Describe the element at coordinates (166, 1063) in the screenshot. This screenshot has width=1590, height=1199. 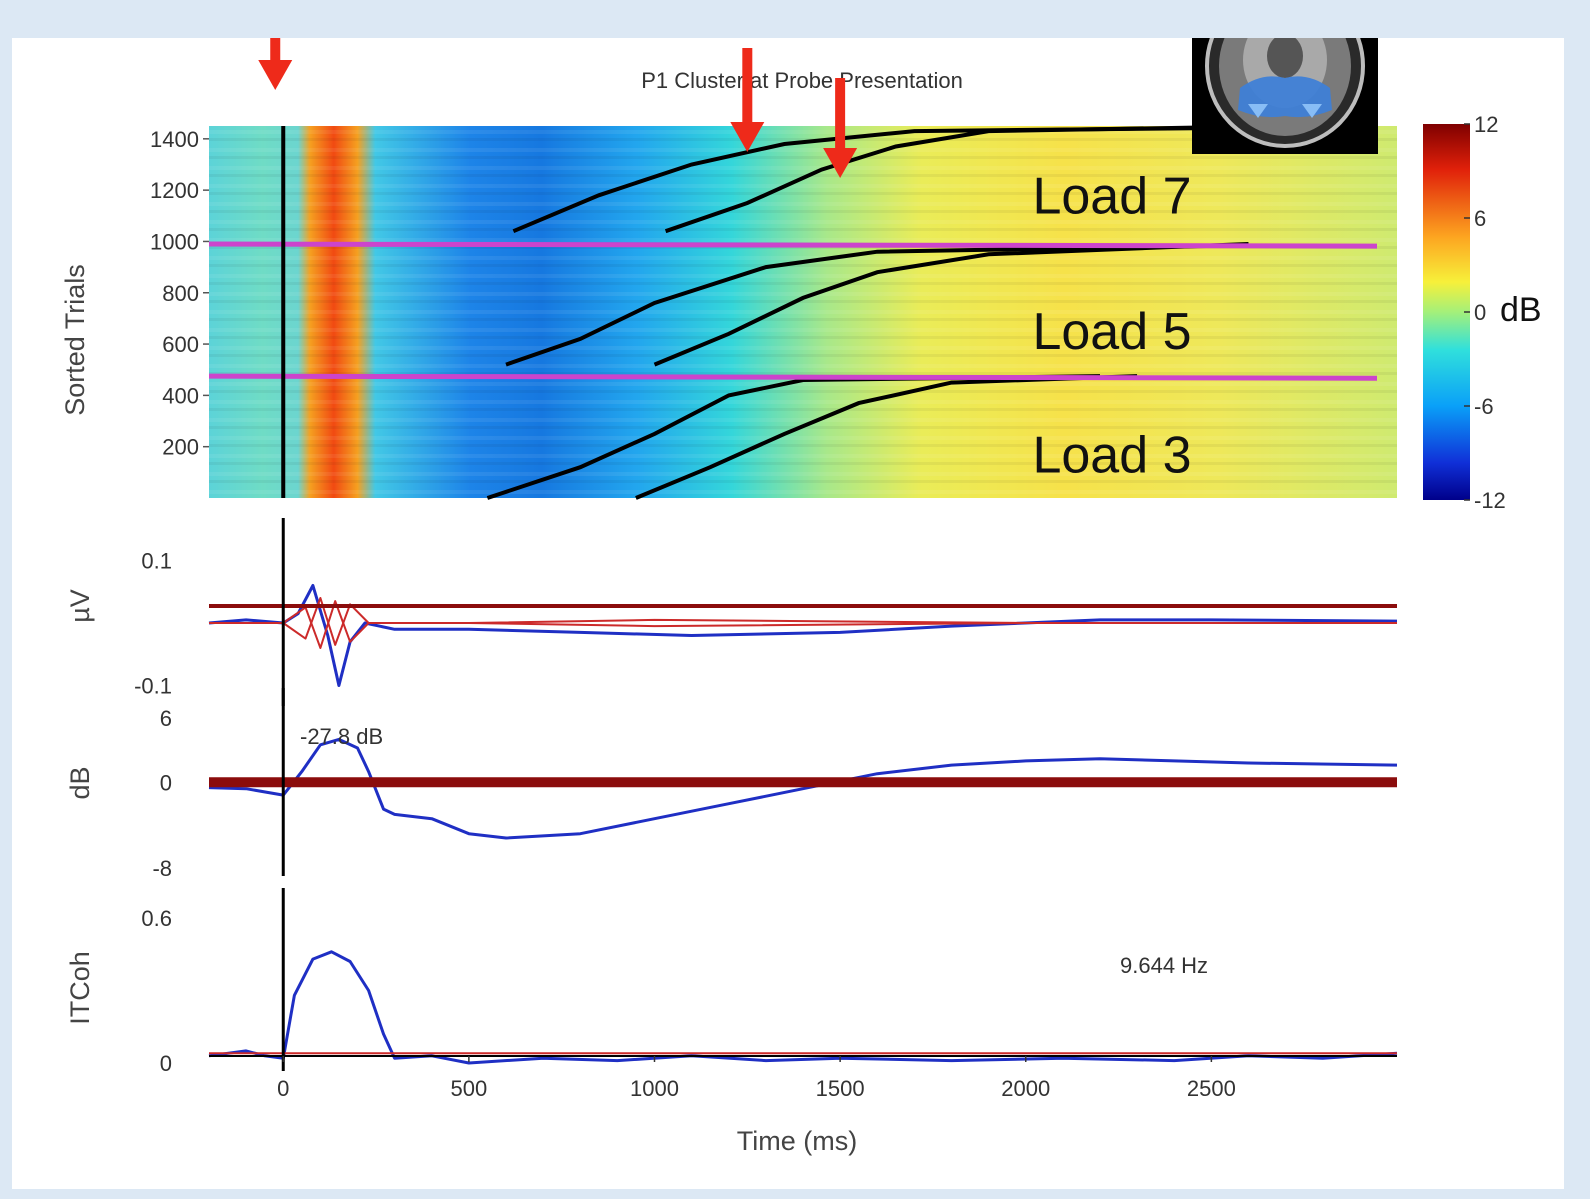
I see `ytick-label-3-1: 0` at that location.